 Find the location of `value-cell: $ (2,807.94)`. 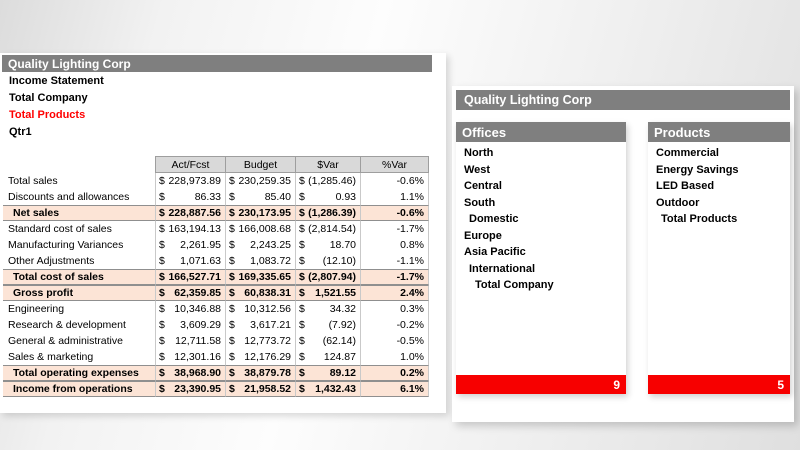

value-cell: $ (2,807.94) is located at coordinates (327, 277).